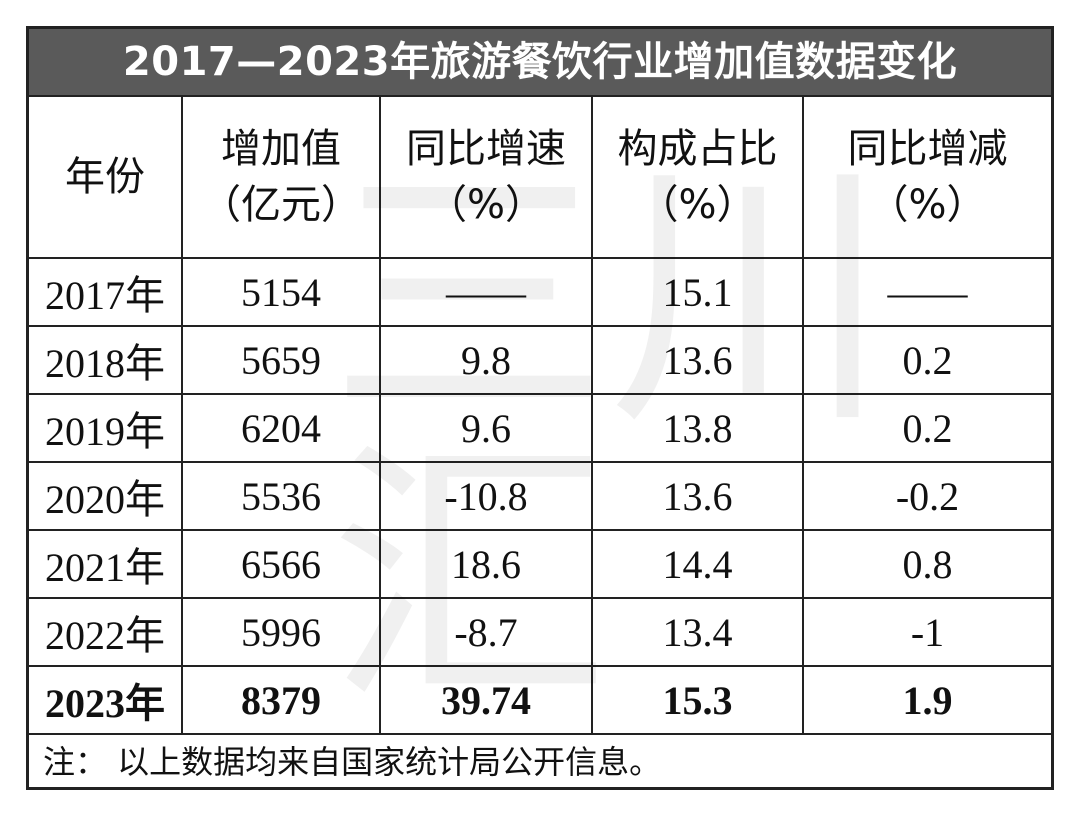 The image size is (1080, 816). What do you see at coordinates (486, 496) in the screenshot?
I see `growth-cell: -10.8` at bounding box center [486, 496].